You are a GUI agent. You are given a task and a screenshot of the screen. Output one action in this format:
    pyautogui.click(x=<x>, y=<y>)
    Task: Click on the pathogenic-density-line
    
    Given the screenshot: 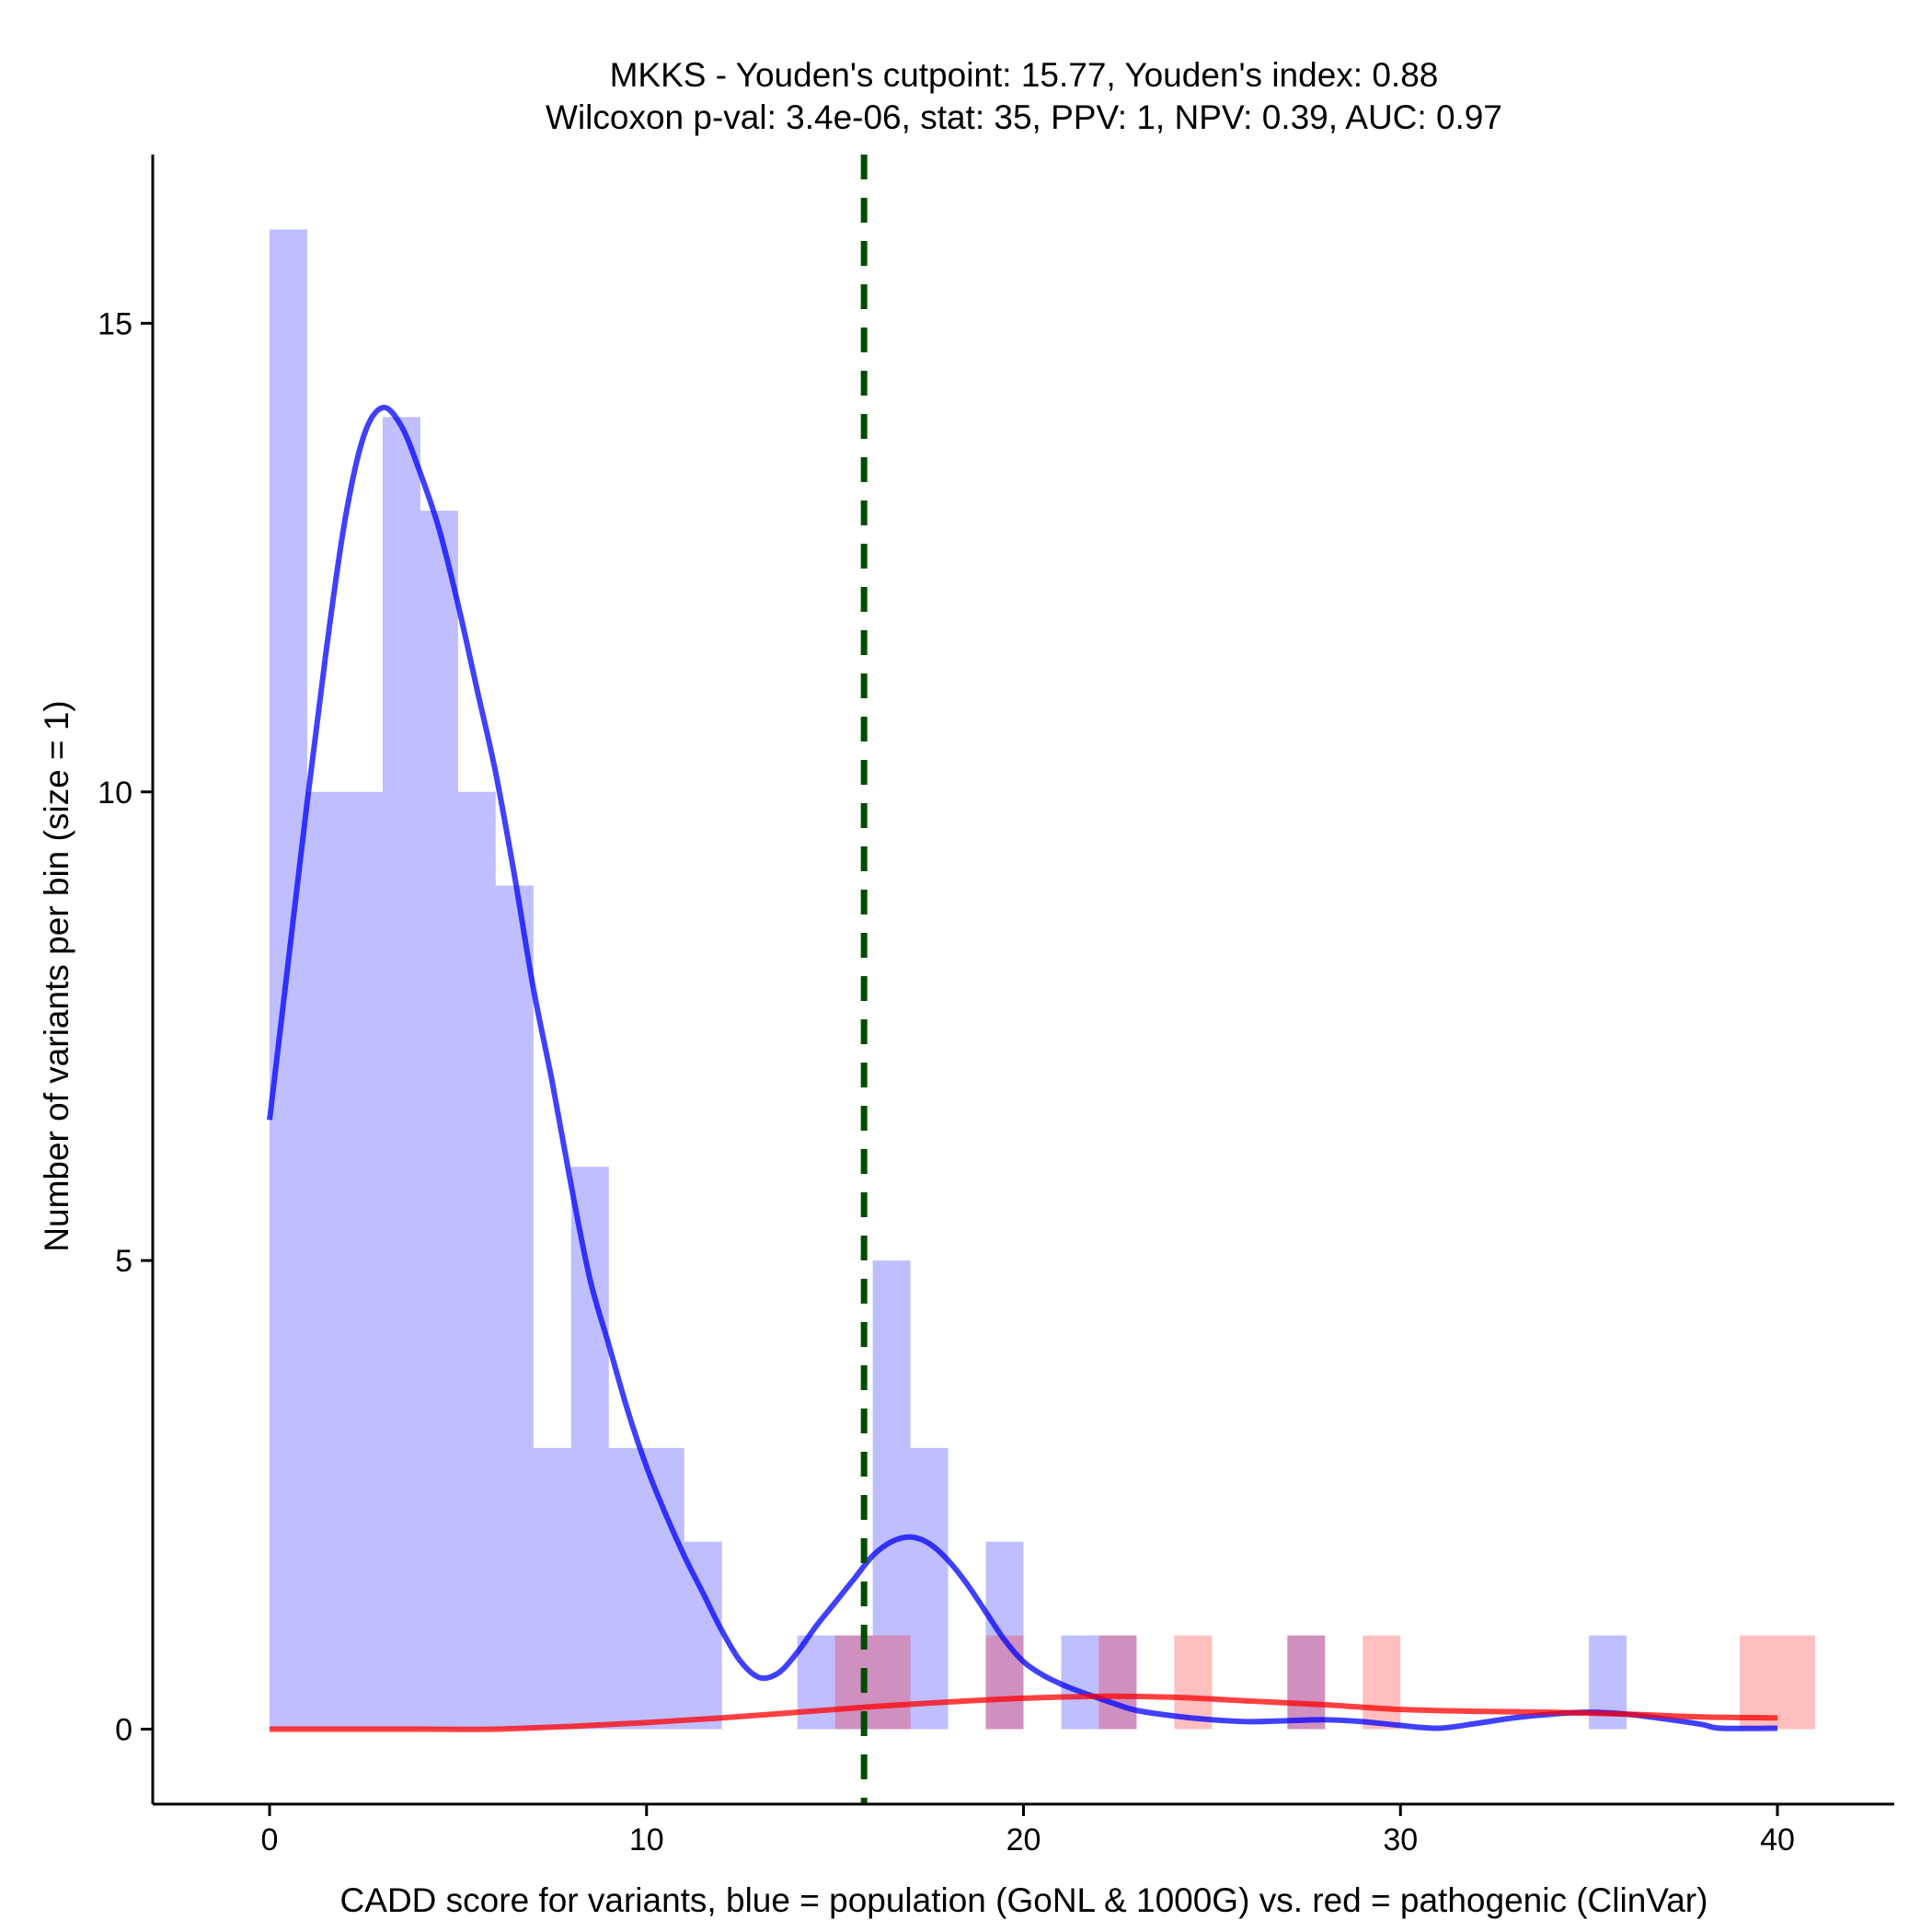 What is the action you would take?
    pyautogui.click(x=1024, y=1712)
    